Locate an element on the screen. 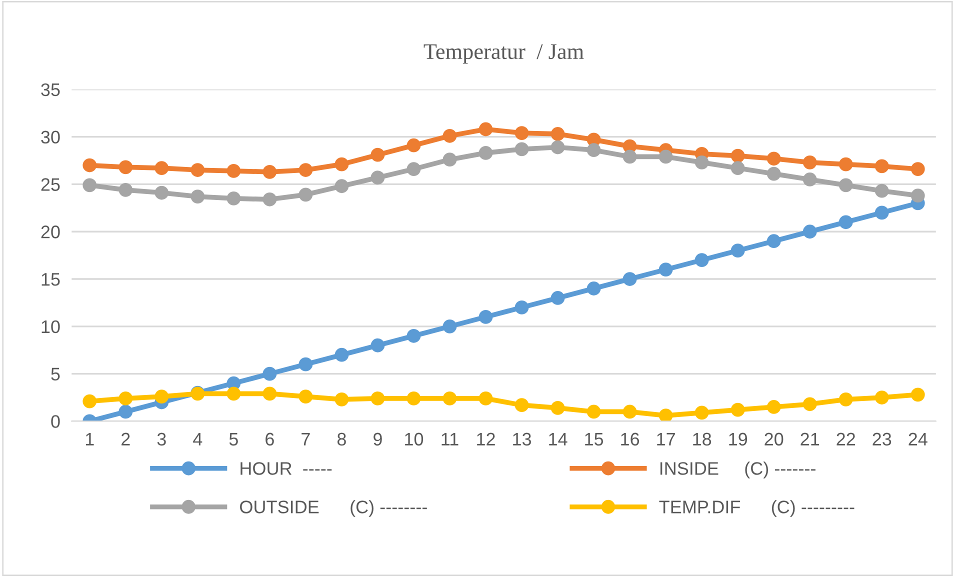  x-tick-label: 6 is located at coordinates (270, 439).